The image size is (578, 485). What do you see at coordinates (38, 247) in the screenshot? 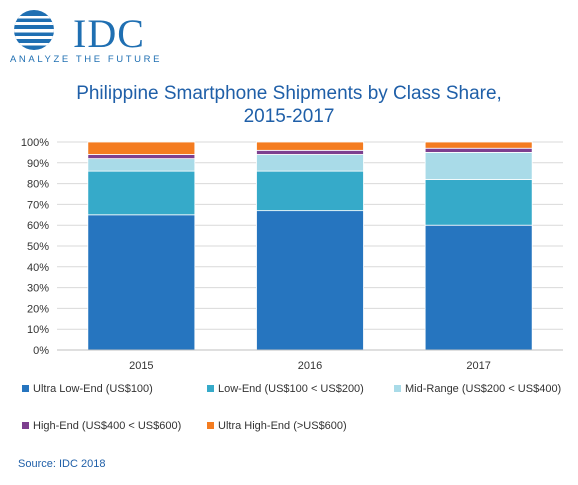
I see `y-tick-label: 50%` at bounding box center [38, 247].